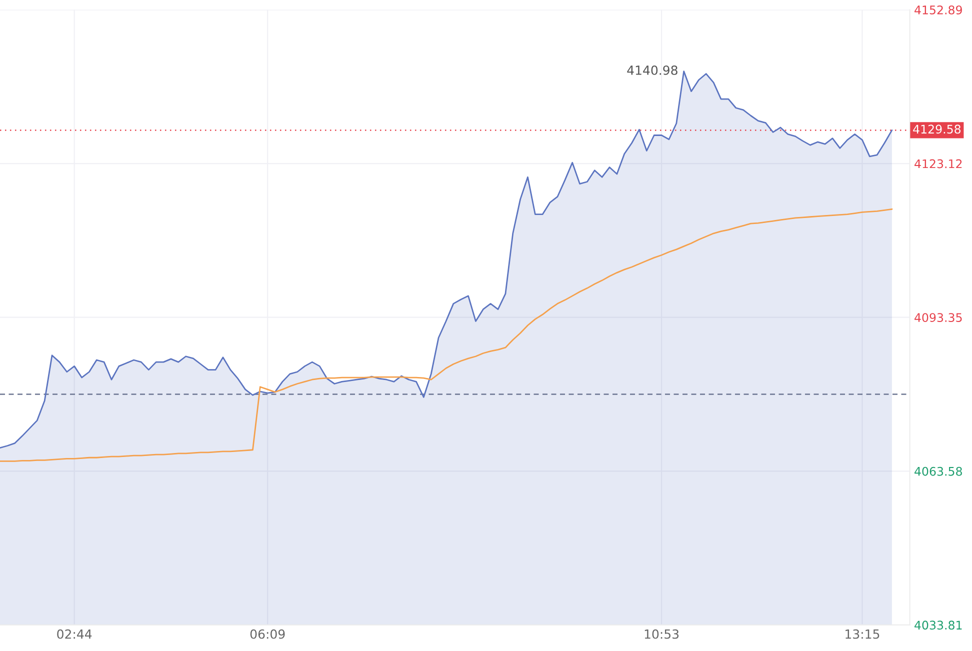 This screenshot has width=972, height=651. I want to click on y-tick-label: 4063.58, so click(938, 471).